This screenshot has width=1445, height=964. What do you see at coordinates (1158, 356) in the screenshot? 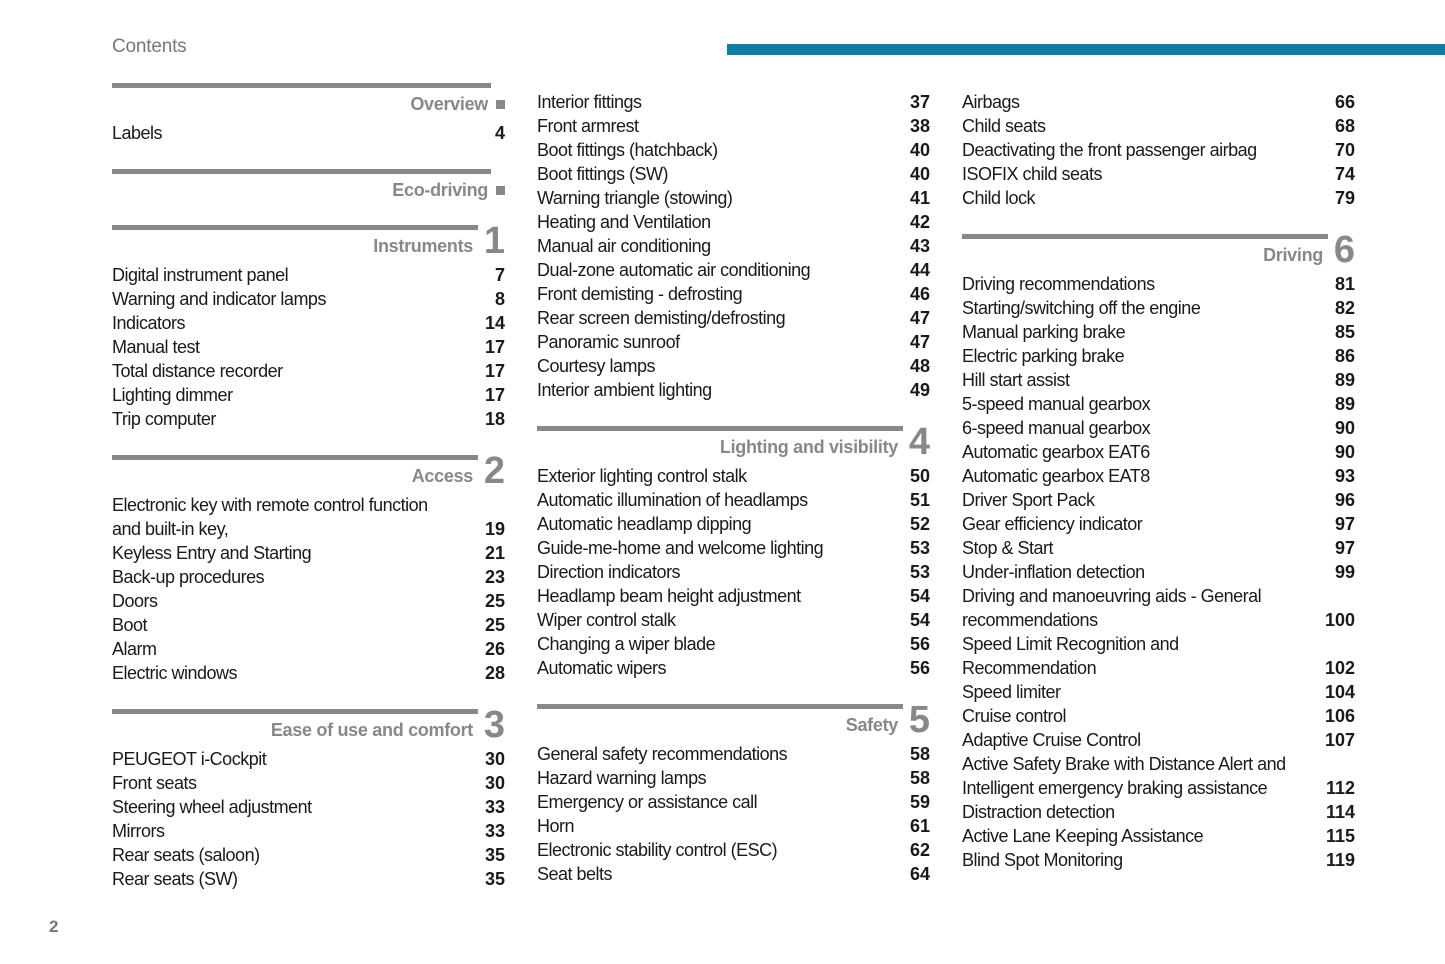
I see `toc-entry: Electric parking brake 86` at bounding box center [1158, 356].